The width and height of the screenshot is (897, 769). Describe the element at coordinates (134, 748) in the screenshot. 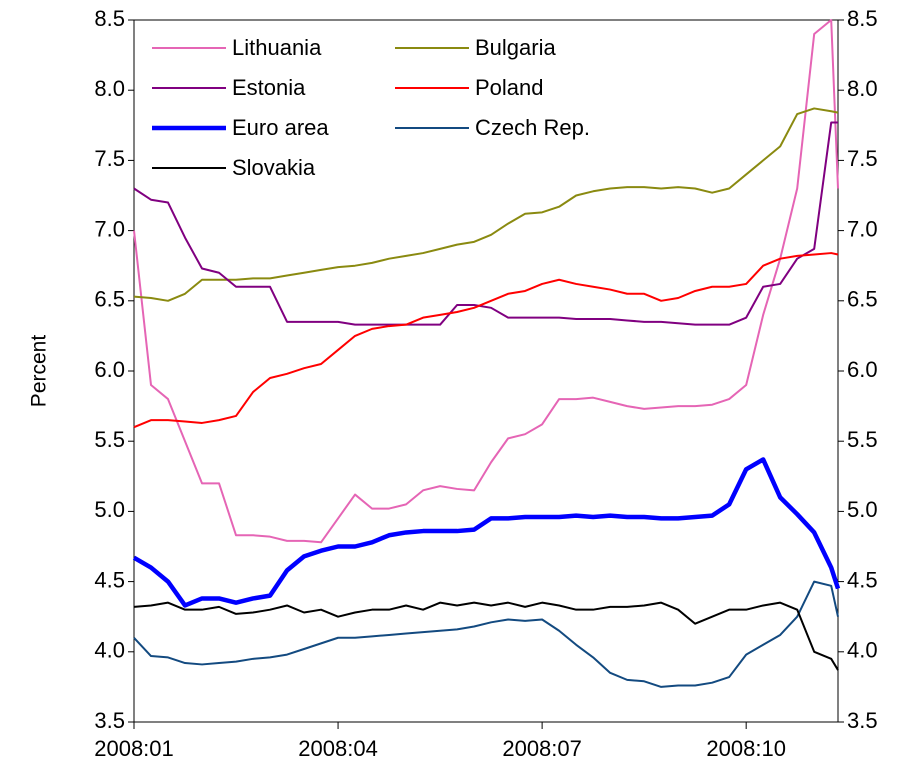

I see `x-tick-label: 2008:01` at that location.